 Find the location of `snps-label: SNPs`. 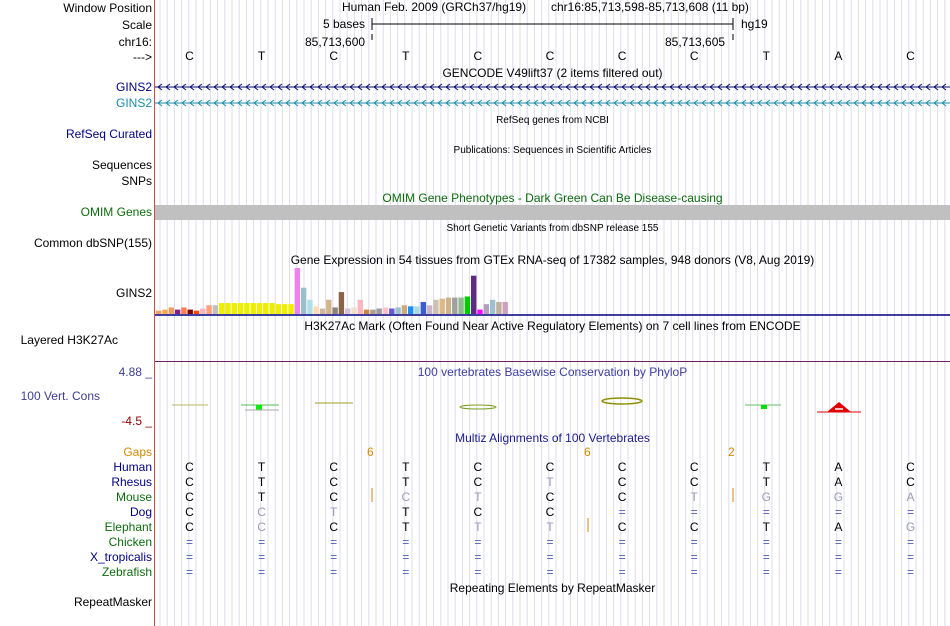

snps-label: SNPs is located at coordinates (136, 181).